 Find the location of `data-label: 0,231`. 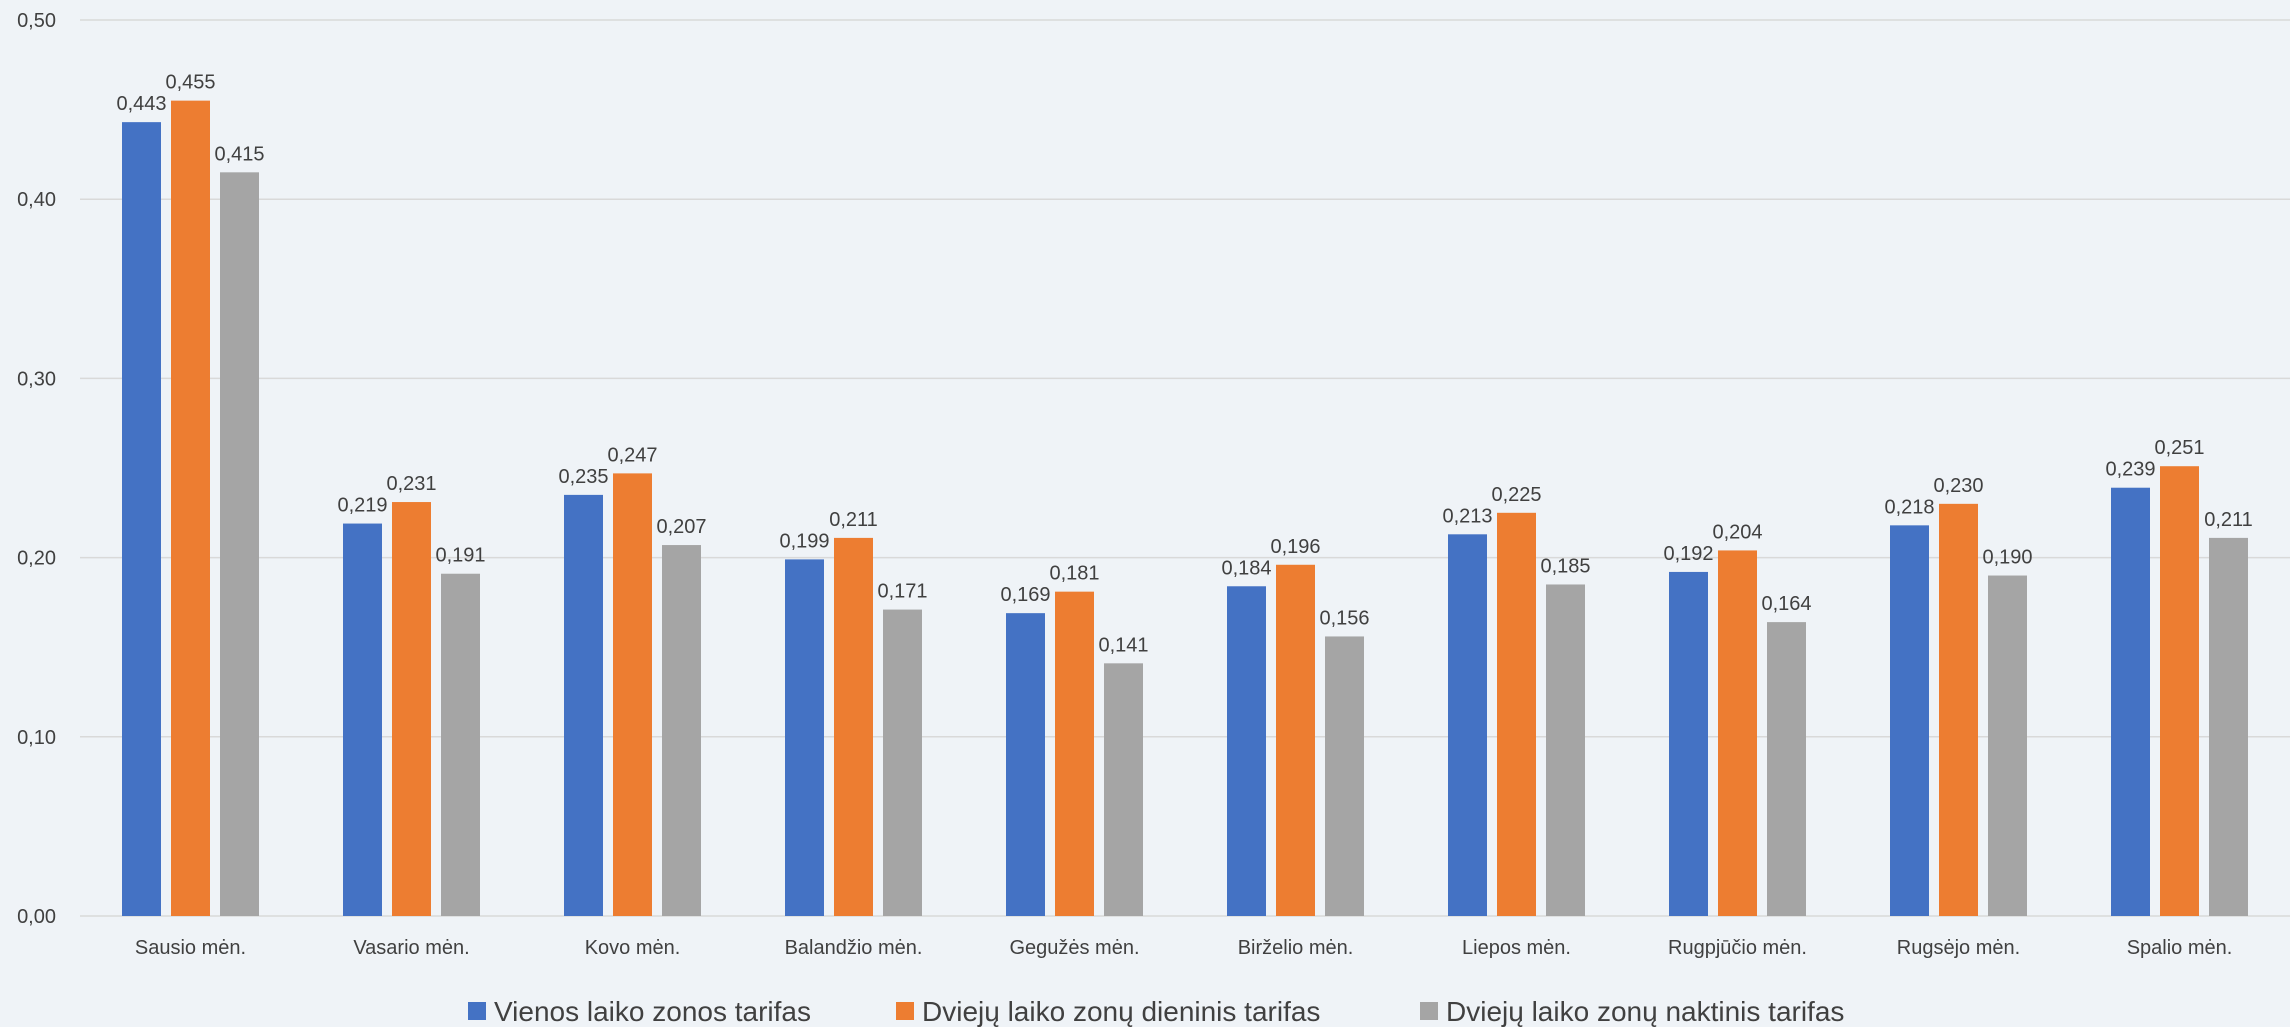

data-label: 0,231 is located at coordinates (411, 484).